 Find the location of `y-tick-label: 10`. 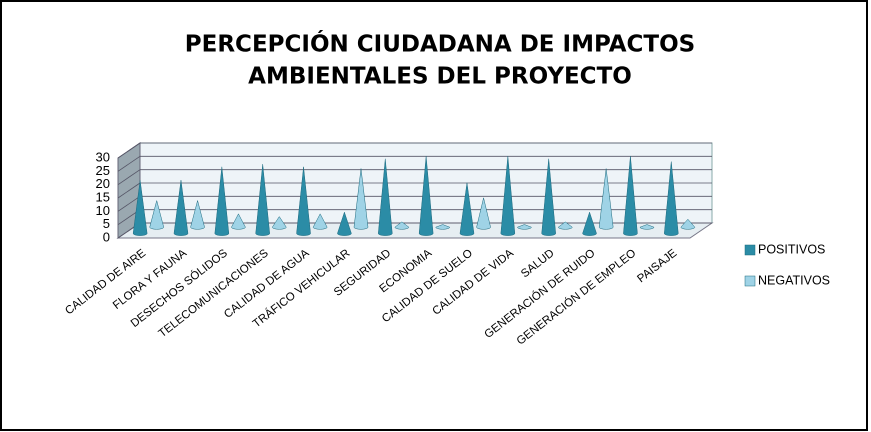

y-tick-label: 10 is located at coordinates (103, 210).